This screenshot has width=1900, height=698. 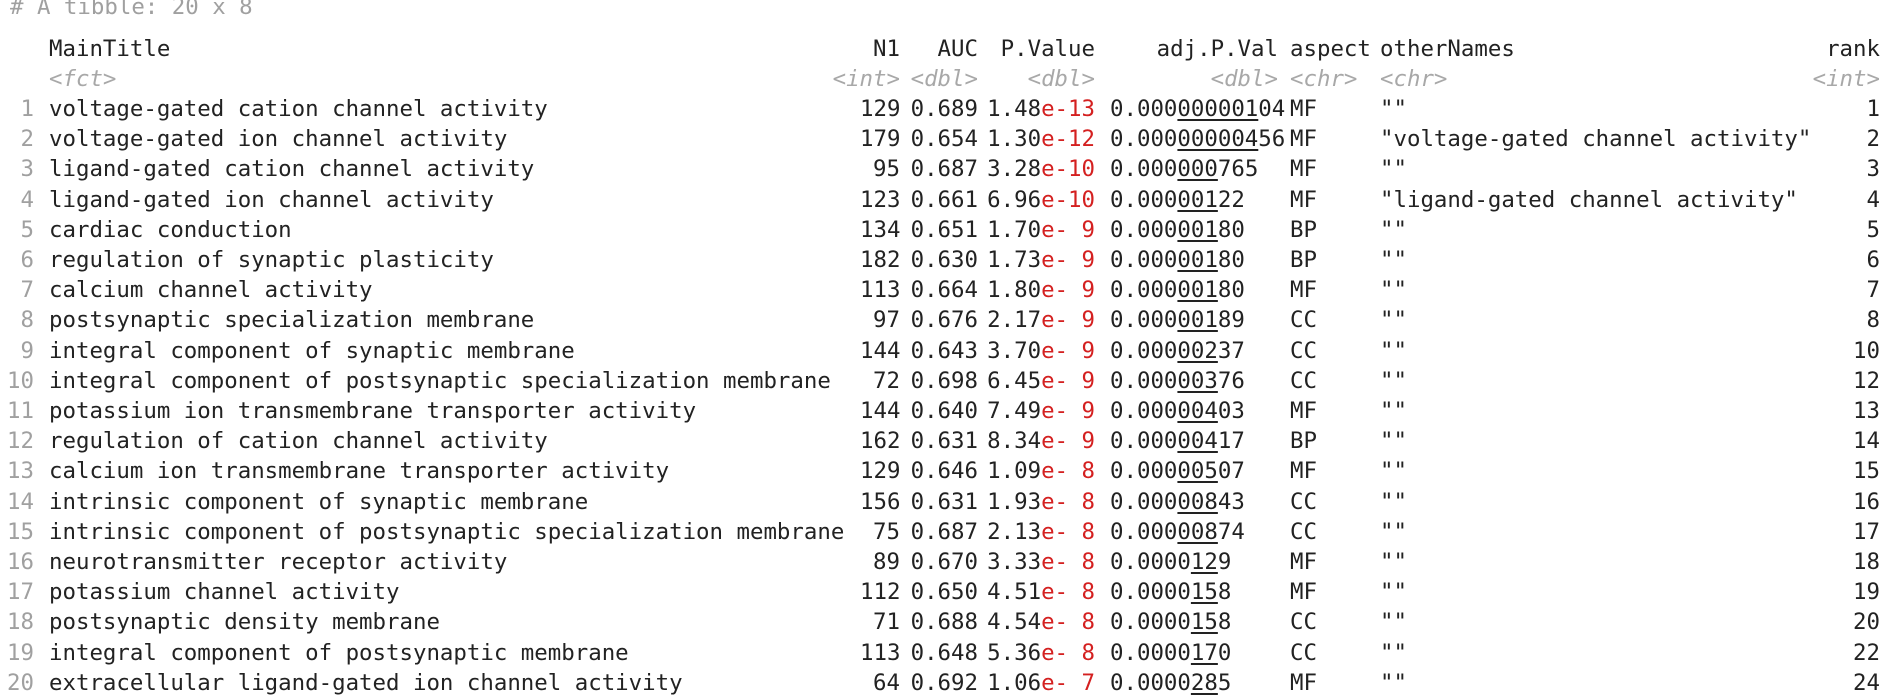 What do you see at coordinates (27, 199) in the screenshot?
I see `row-index: 4` at bounding box center [27, 199].